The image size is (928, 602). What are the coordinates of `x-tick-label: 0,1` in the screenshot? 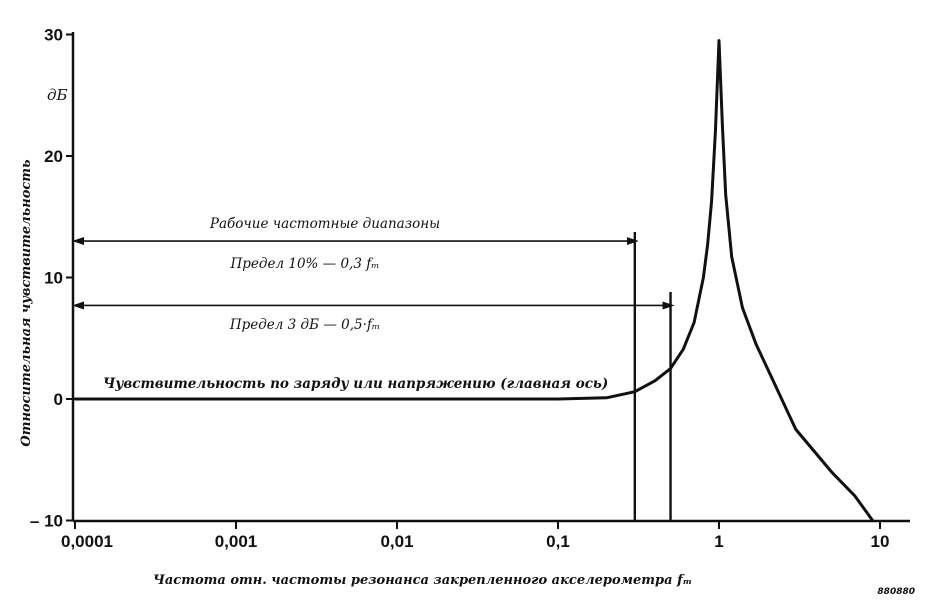 It's located at (558, 541).